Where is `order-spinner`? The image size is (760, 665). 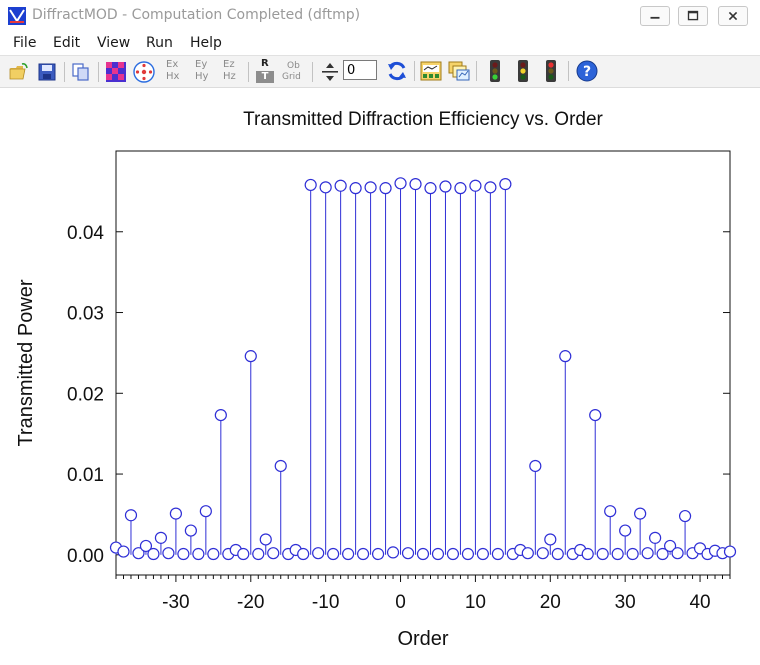 order-spinner is located at coordinates (330, 72).